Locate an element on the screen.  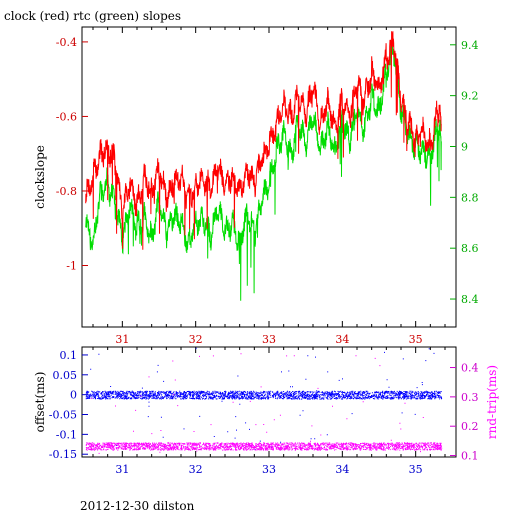
undefined-y-tick-label: -0.8 is located at coordinates (66, 191).